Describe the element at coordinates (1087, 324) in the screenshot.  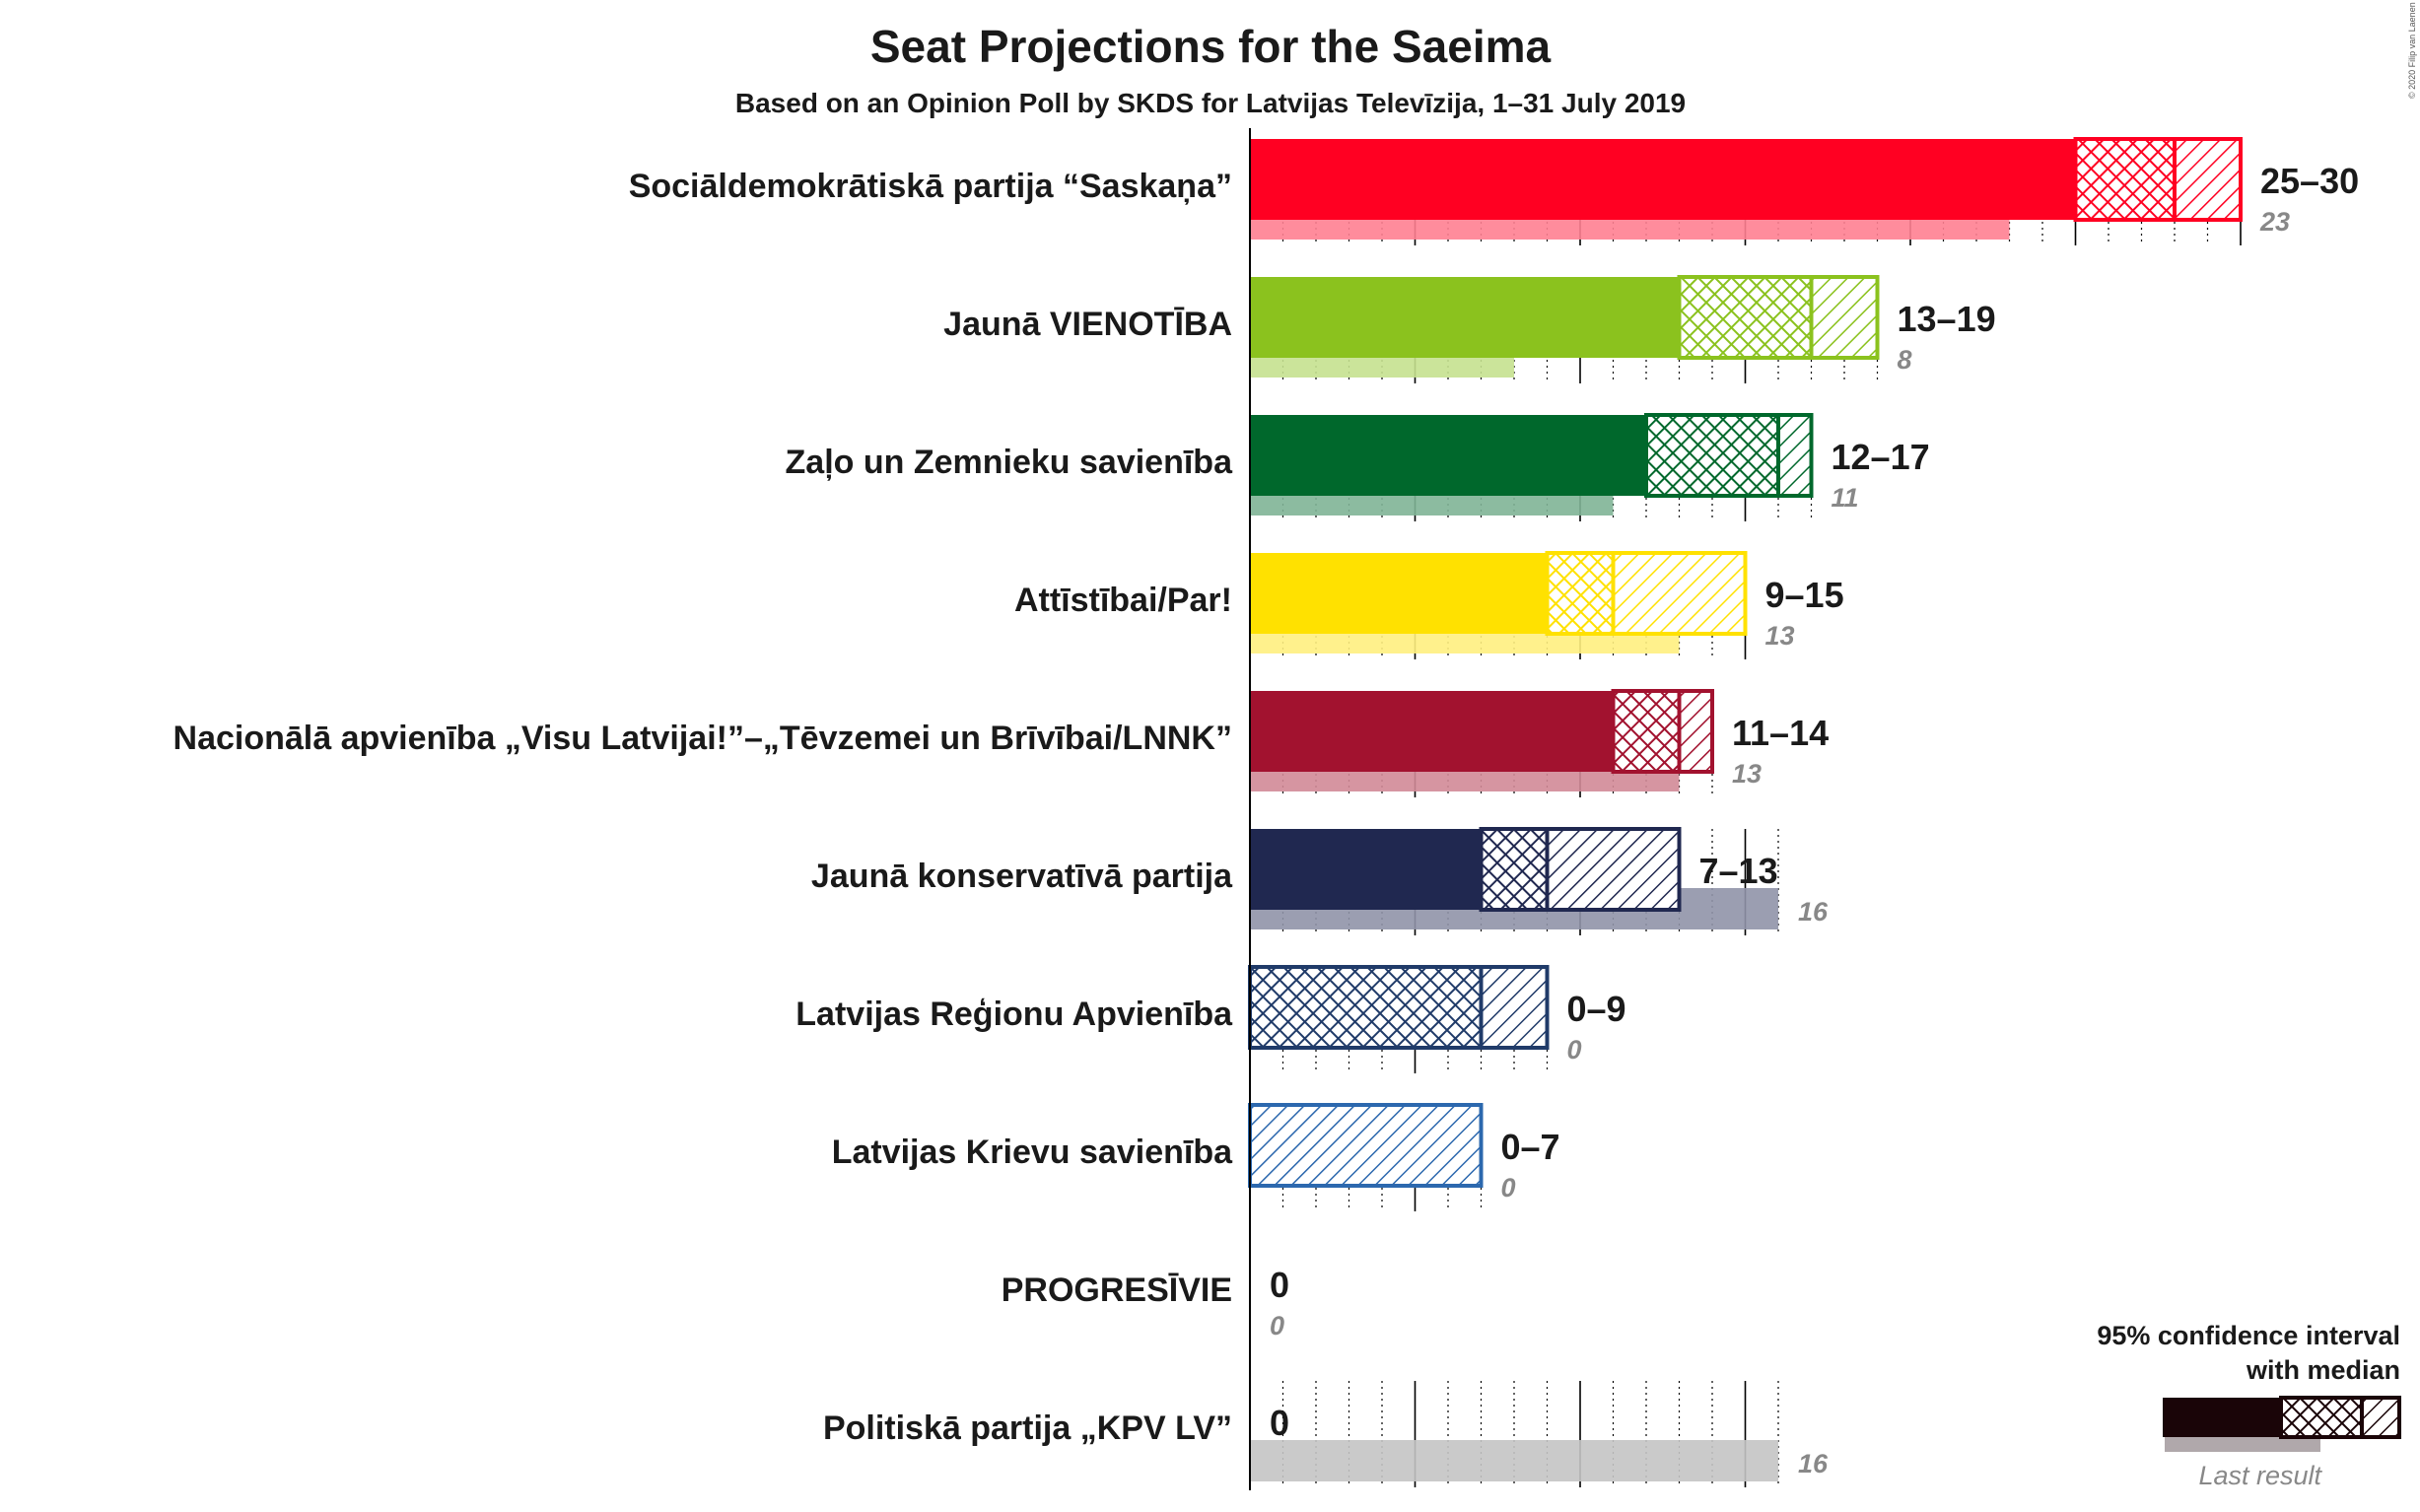
I see `party-label: Jaunā VIENOTĪBA` at that location.